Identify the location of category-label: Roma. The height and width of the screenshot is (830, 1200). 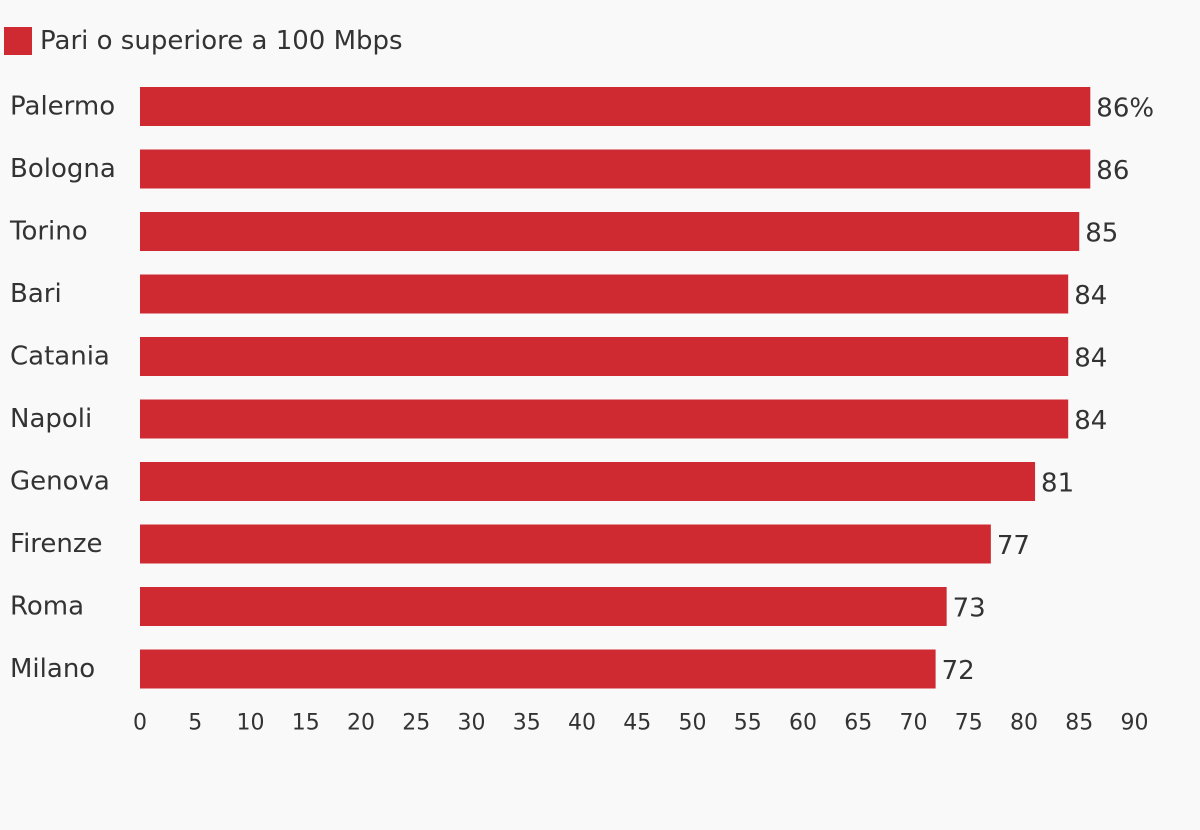
(47, 607).